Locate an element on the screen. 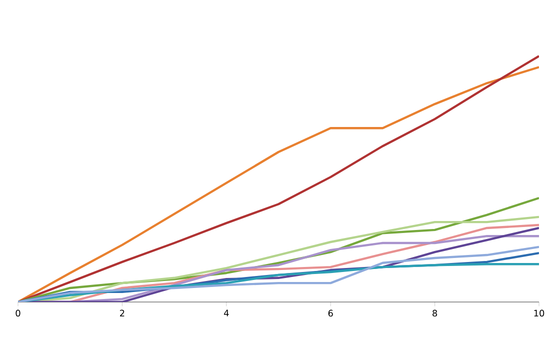 The width and height of the screenshot is (560, 338). x-tick-label: 6 is located at coordinates (330, 313).